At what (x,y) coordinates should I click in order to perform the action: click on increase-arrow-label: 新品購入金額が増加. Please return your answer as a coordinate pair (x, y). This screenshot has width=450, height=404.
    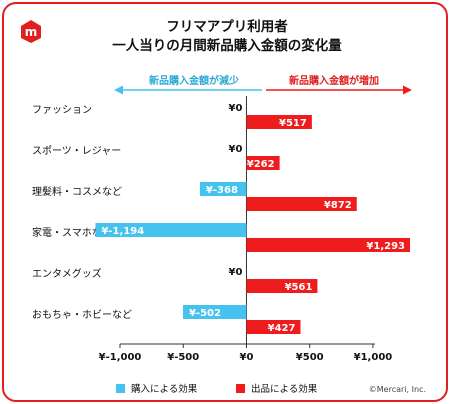
    Looking at the image, I should click on (334, 80).